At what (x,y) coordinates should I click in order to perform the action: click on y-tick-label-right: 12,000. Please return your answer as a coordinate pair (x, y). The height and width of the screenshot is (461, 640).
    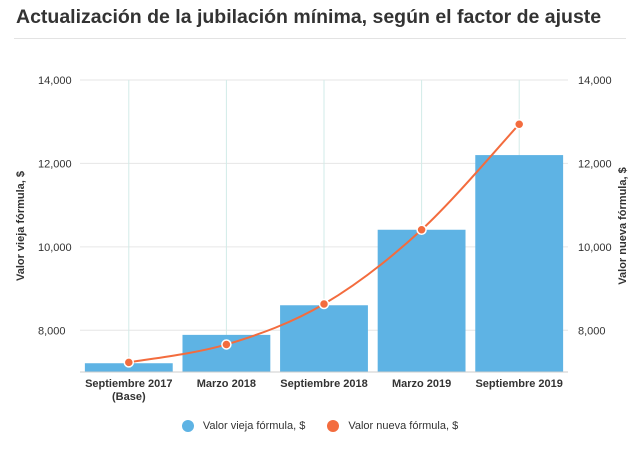
    Looking at the image, I should click on (595, 164).